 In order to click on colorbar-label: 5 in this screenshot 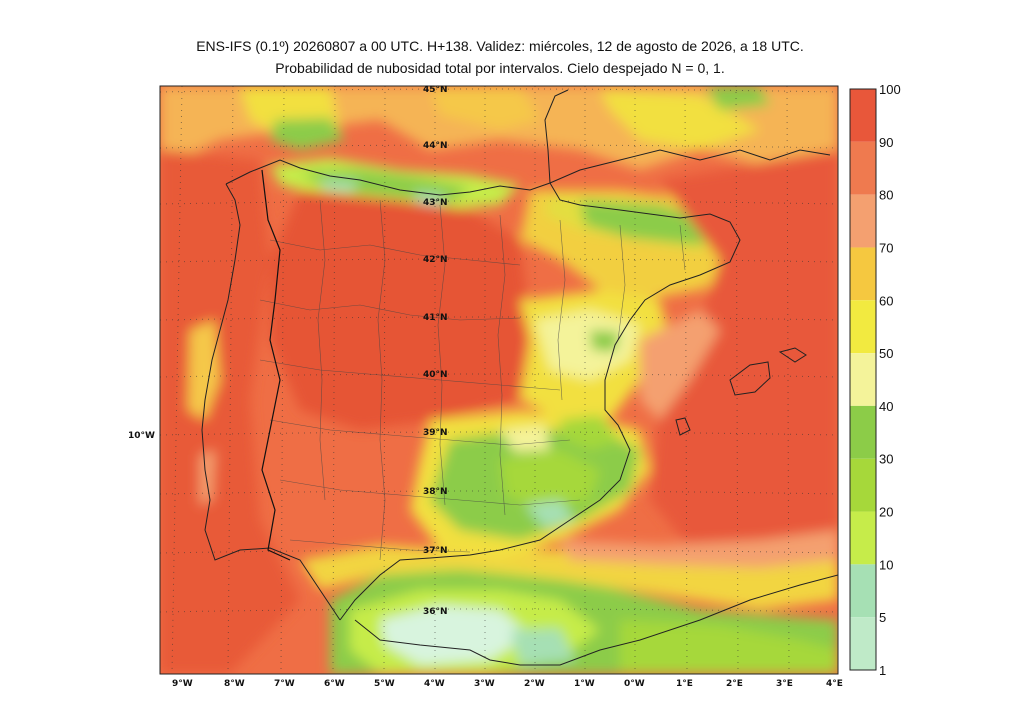, I will do `click(882, 617)`.